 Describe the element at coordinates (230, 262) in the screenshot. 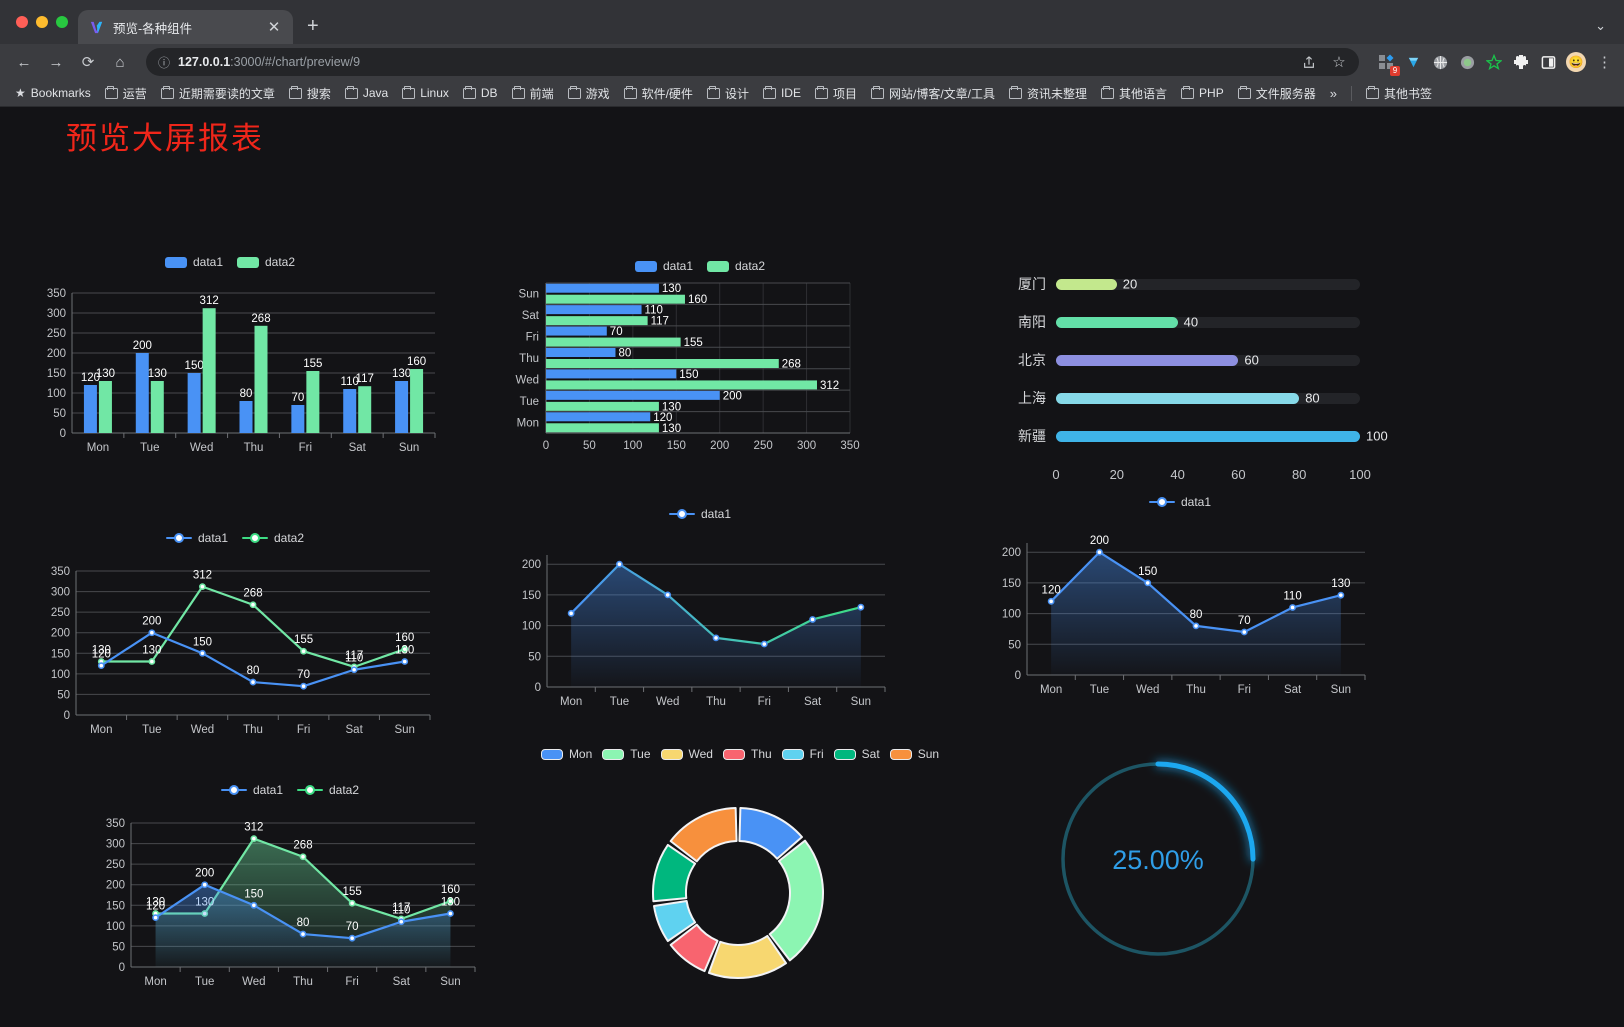

I see `legend-bar-vertical: data1 data2` at that location.